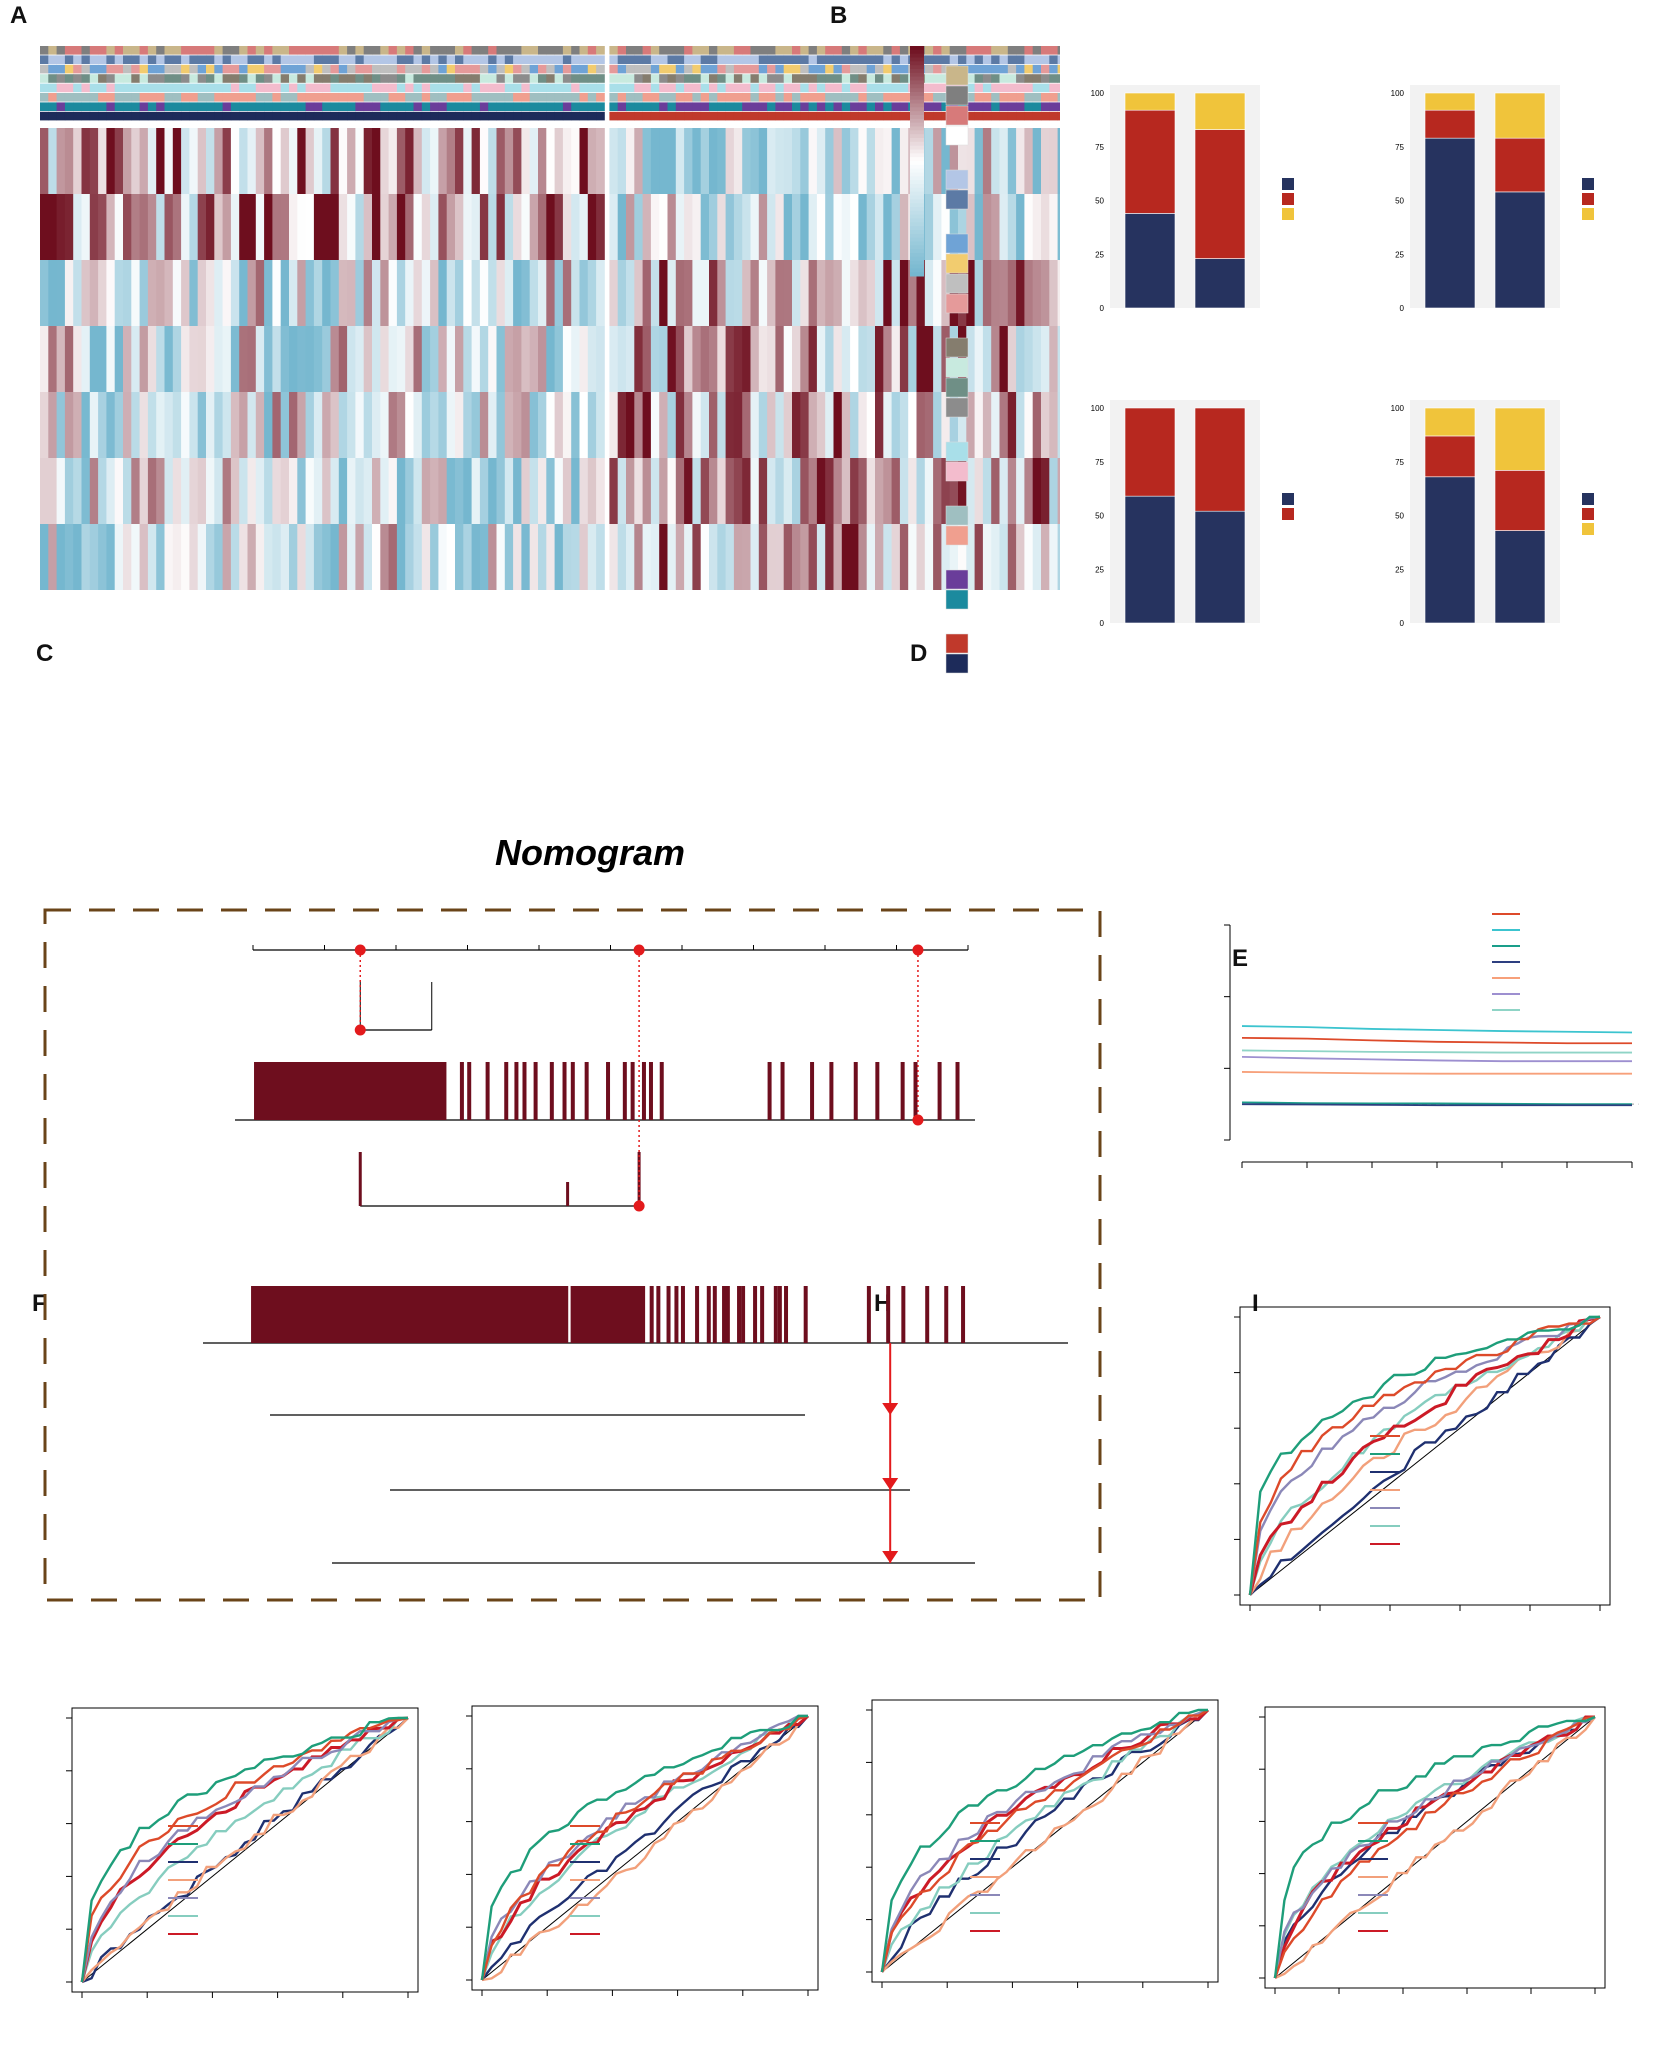 This screenshot has height=2069, width=1654. Describe the element at coordinates (1399, 516) in the screenshot. I see `y-tick: 50` at that location.